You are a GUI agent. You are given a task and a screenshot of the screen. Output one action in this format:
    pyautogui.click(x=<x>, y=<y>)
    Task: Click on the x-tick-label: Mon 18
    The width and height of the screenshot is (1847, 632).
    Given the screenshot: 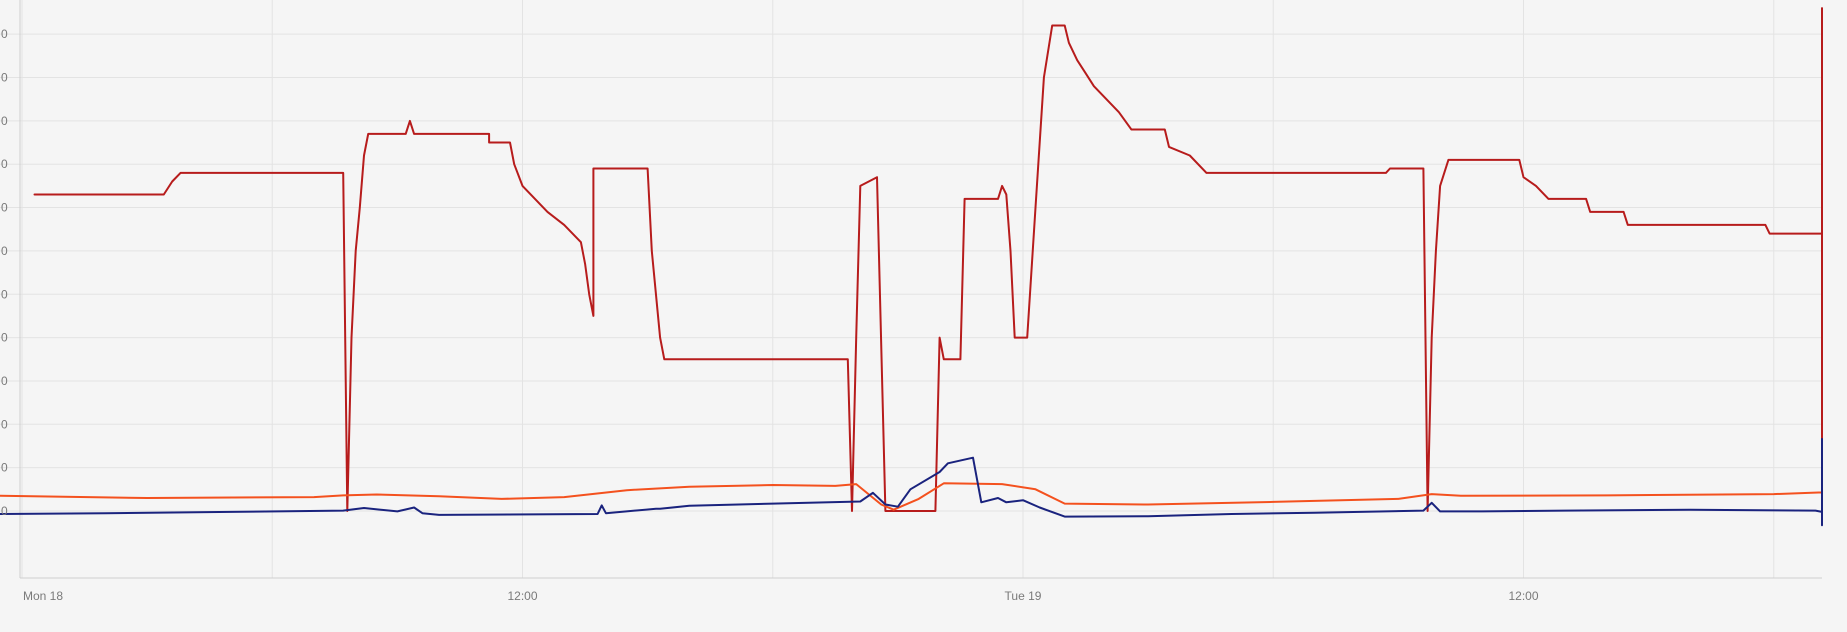 What is the action you would take?
    pyautogui.click(x=43, y=596)
    